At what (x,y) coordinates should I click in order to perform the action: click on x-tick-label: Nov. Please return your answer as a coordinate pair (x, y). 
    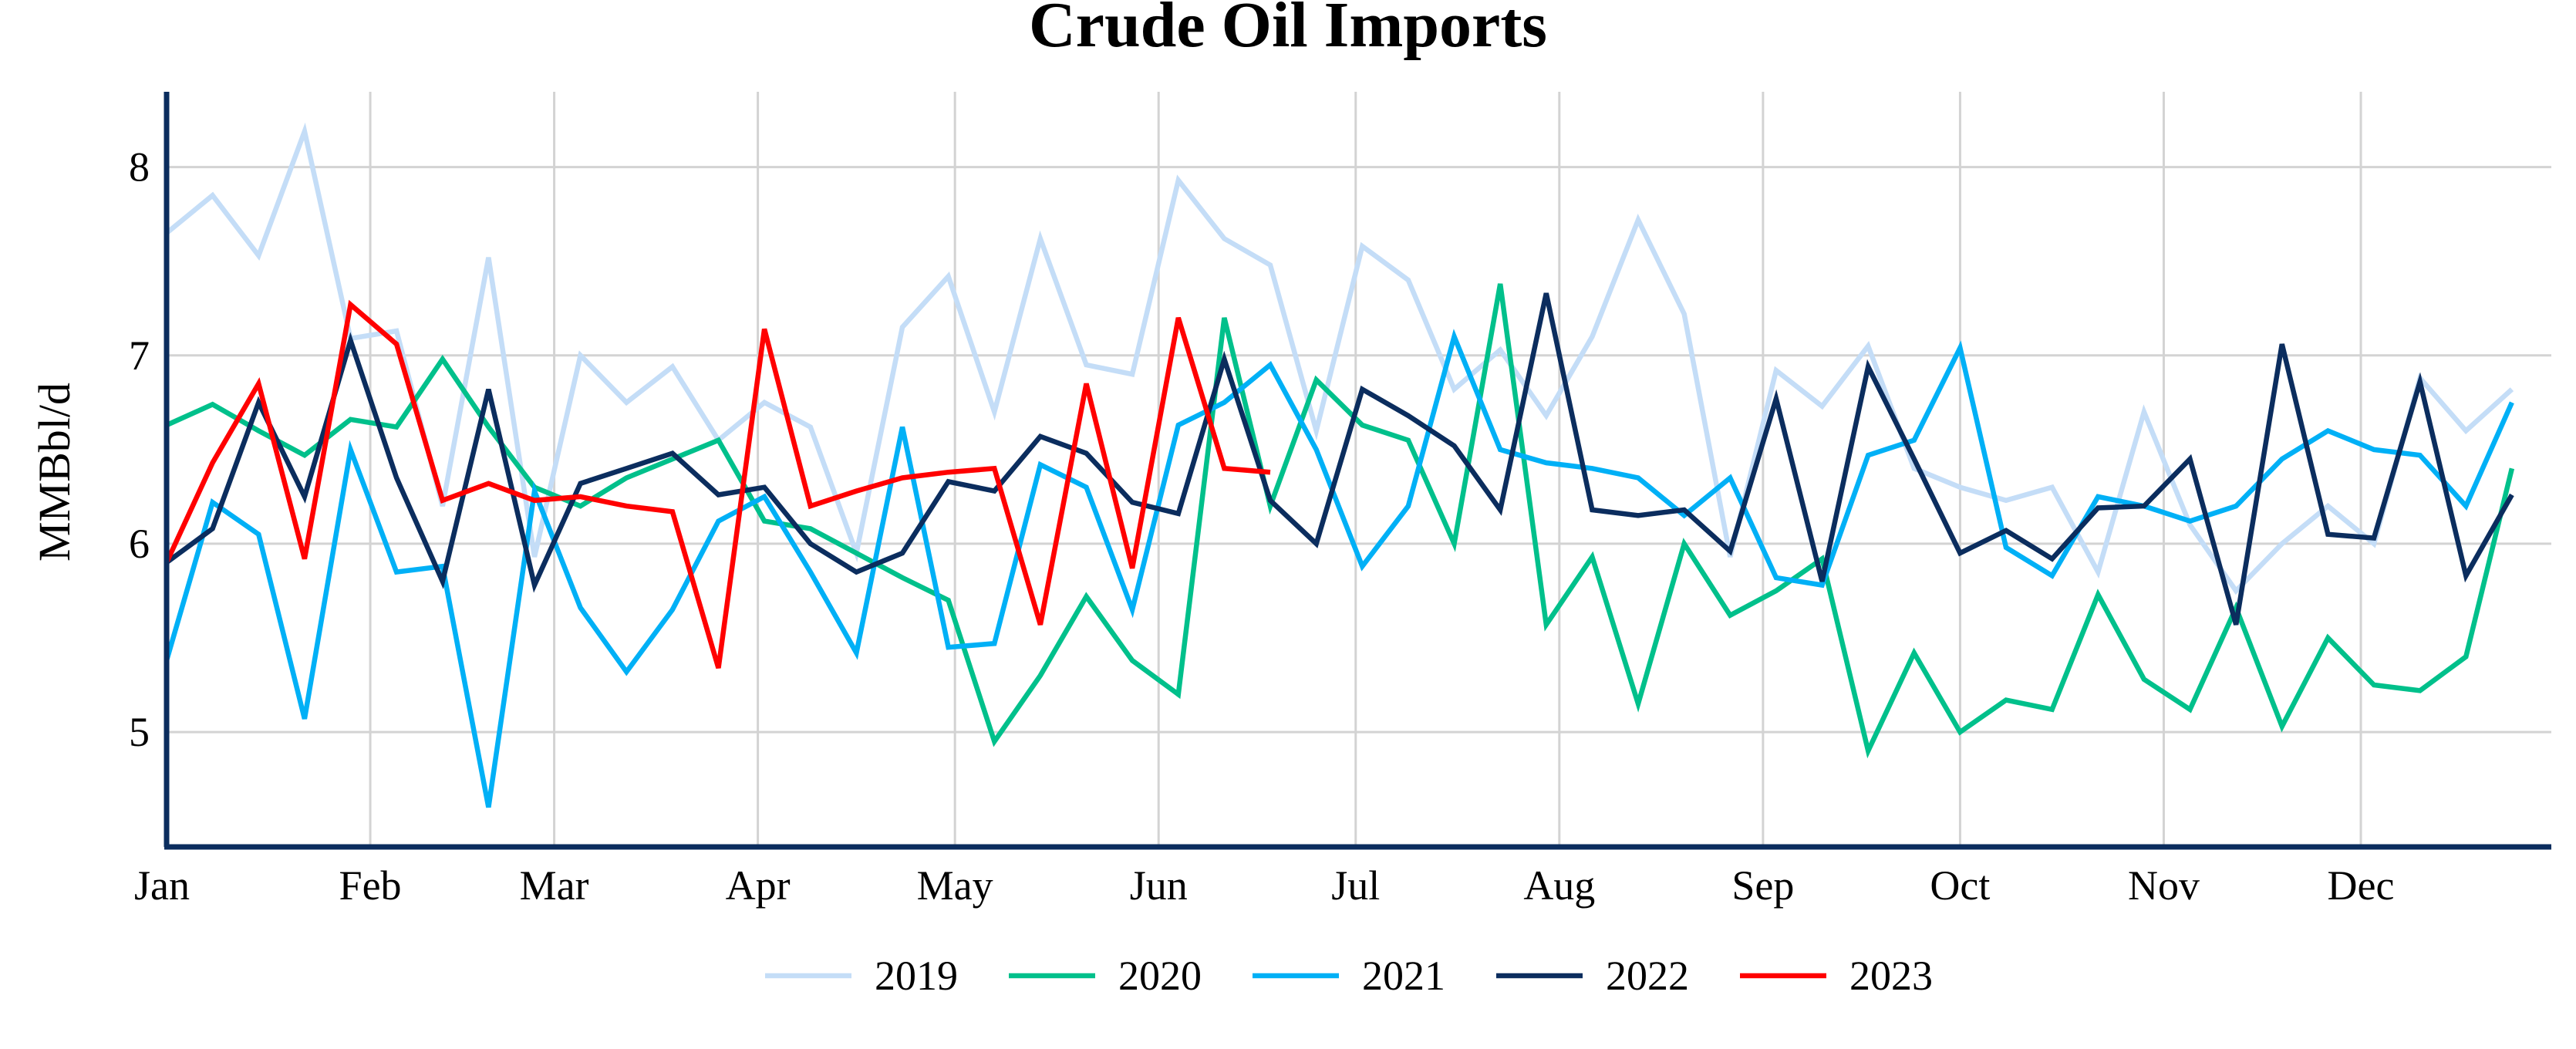
    Looking at the image, I should click on (2164, 885).